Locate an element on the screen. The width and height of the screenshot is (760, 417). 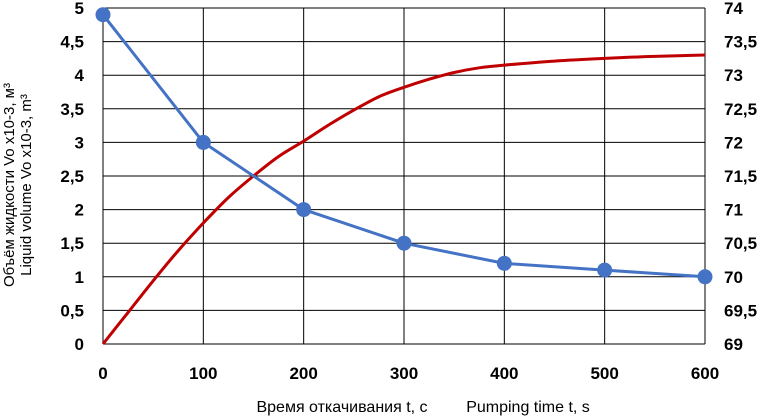
y-right-tick-label: 71,5 is located at coordinates (740, 176).